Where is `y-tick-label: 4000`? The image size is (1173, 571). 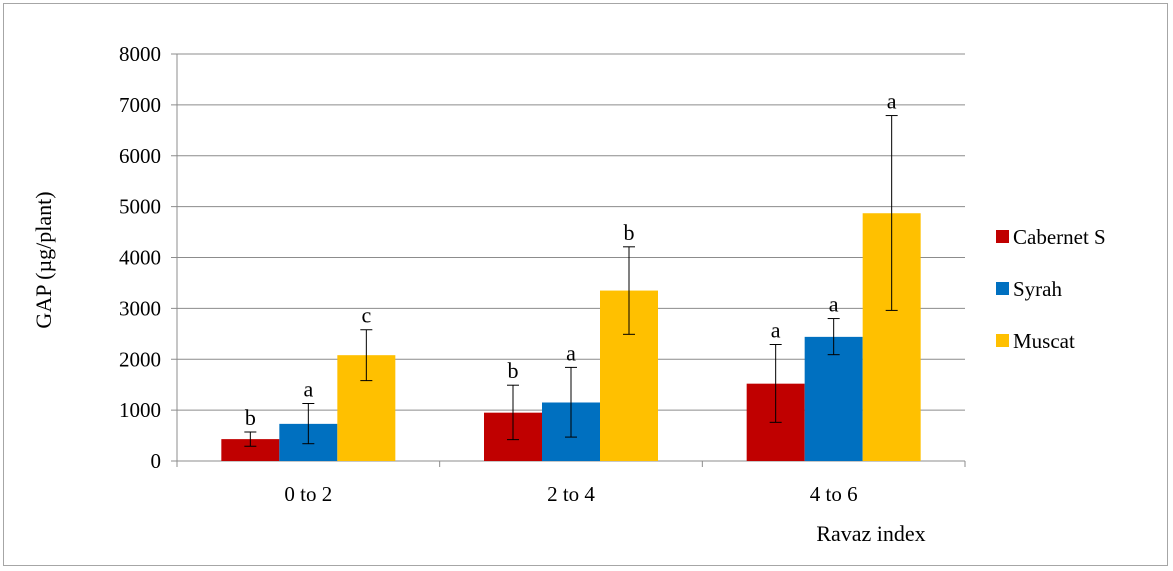 y-tick-label: 4000 is located at coordinates (140, 258).